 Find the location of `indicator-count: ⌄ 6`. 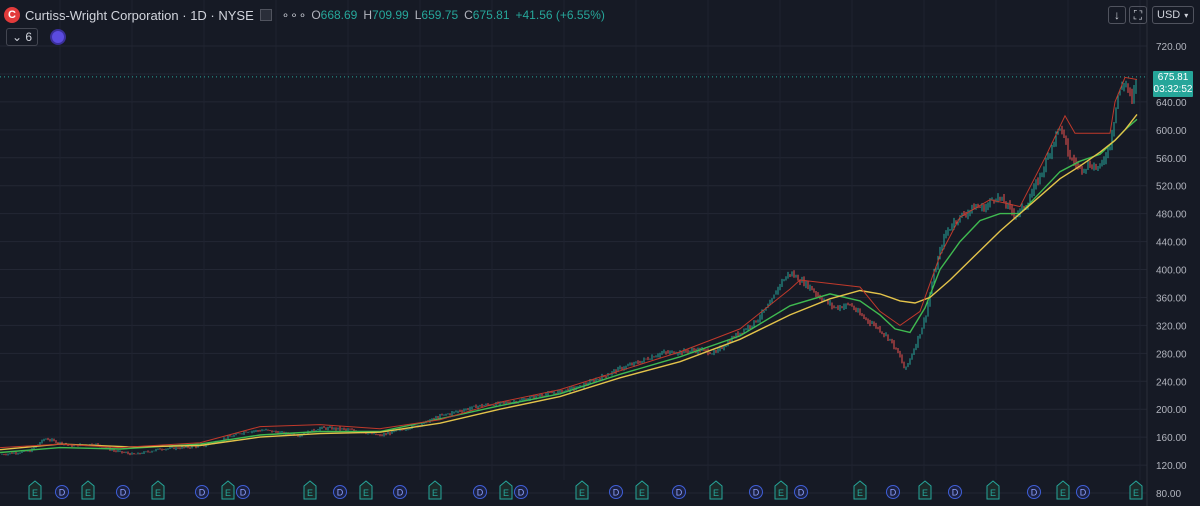

indicator-count: ⌄ 6 is located at coordinates (22, 37).